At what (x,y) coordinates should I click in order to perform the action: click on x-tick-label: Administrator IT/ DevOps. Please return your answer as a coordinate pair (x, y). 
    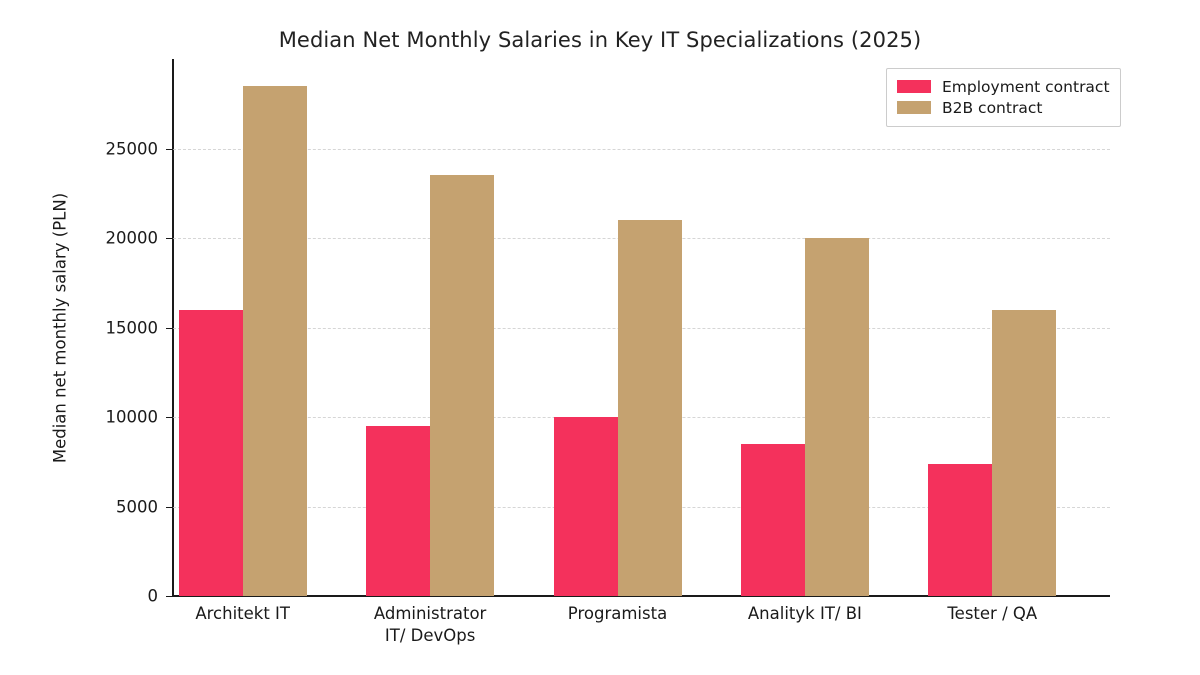
    Looking at the image, I should click on (430, 625).